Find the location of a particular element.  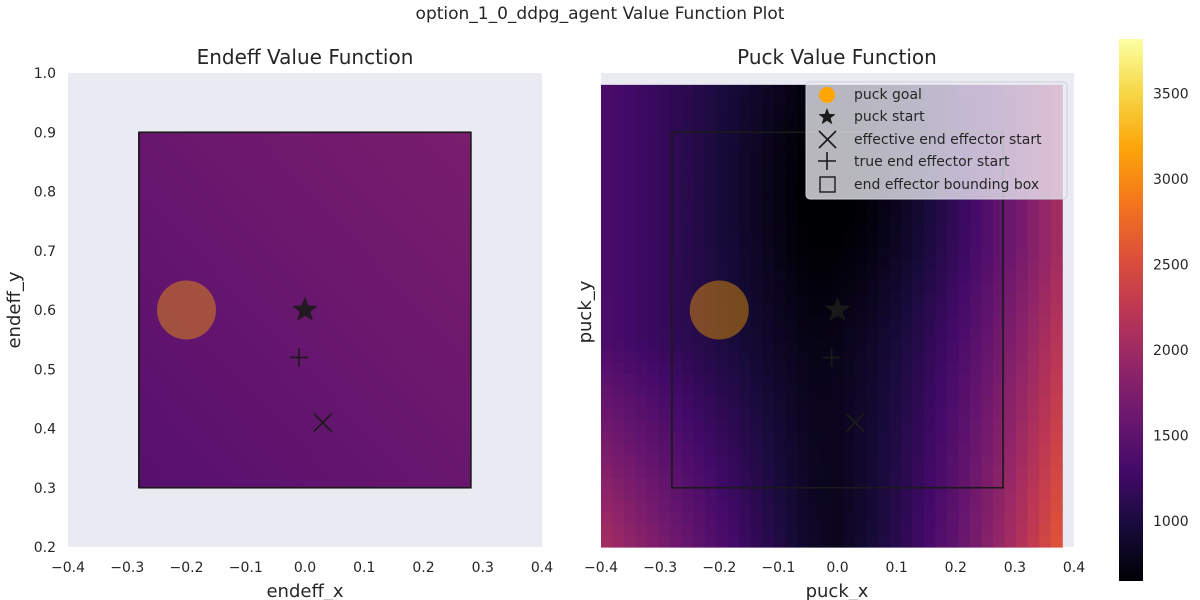

endeff-ytick-label: 0.8 is located at coordinates (45, 193).